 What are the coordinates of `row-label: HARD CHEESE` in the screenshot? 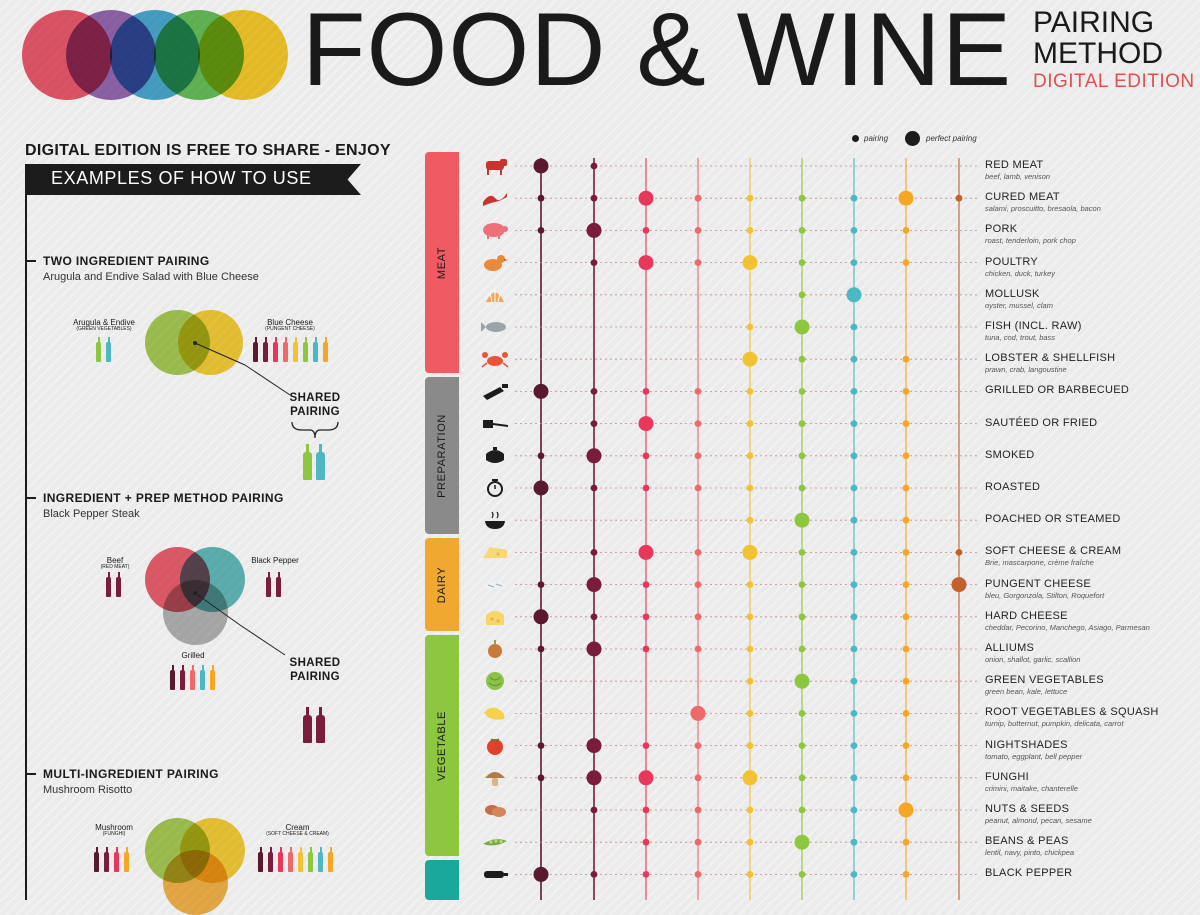 It's located at (1026, 615).